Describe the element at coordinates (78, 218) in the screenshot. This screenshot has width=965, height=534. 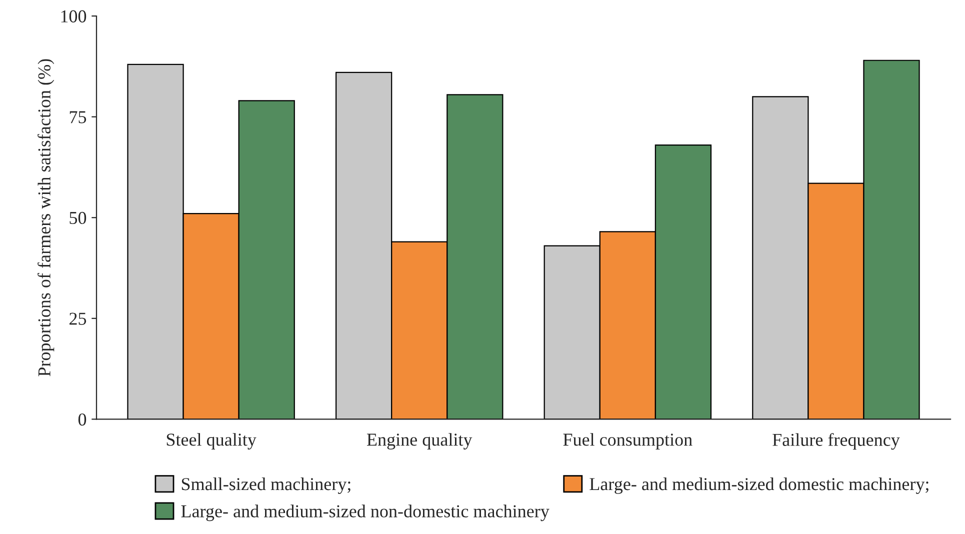
I see `y-tick-label: 50` at that location.